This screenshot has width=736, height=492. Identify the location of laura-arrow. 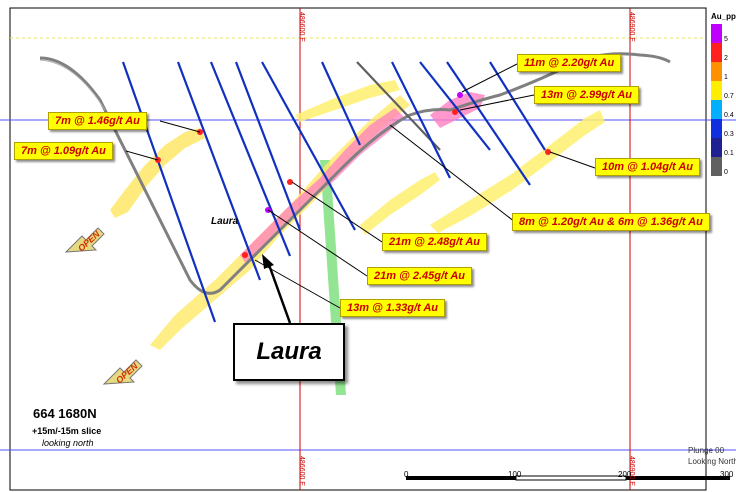
(279, 292).